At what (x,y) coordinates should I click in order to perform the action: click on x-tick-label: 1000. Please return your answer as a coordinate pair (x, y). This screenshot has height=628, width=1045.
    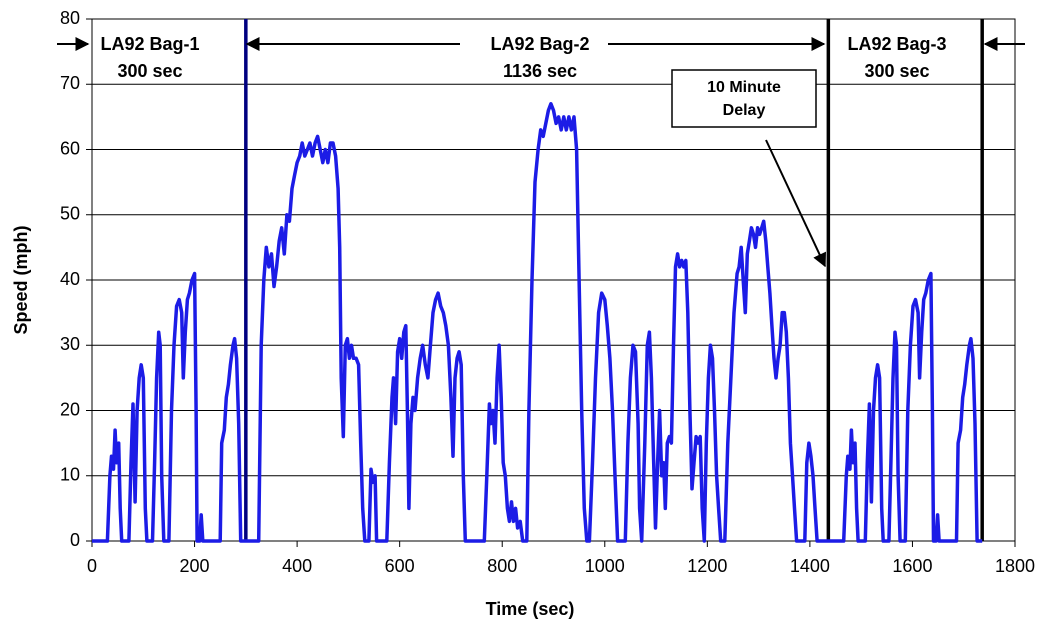
    Looking at the image, I should click on (605, 566).